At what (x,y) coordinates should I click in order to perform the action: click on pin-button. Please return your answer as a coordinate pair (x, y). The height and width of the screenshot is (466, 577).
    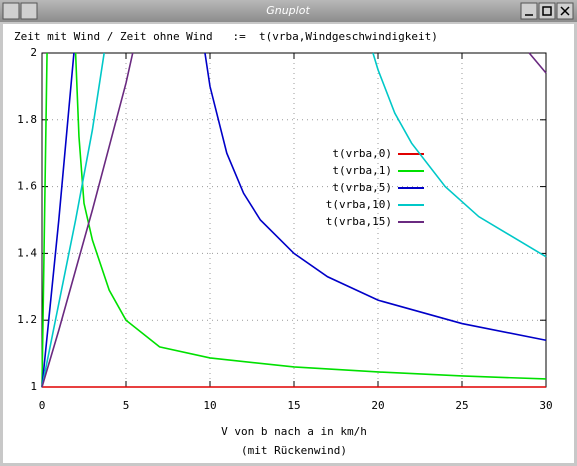
    Looking at the image, I should click on (29, 11).